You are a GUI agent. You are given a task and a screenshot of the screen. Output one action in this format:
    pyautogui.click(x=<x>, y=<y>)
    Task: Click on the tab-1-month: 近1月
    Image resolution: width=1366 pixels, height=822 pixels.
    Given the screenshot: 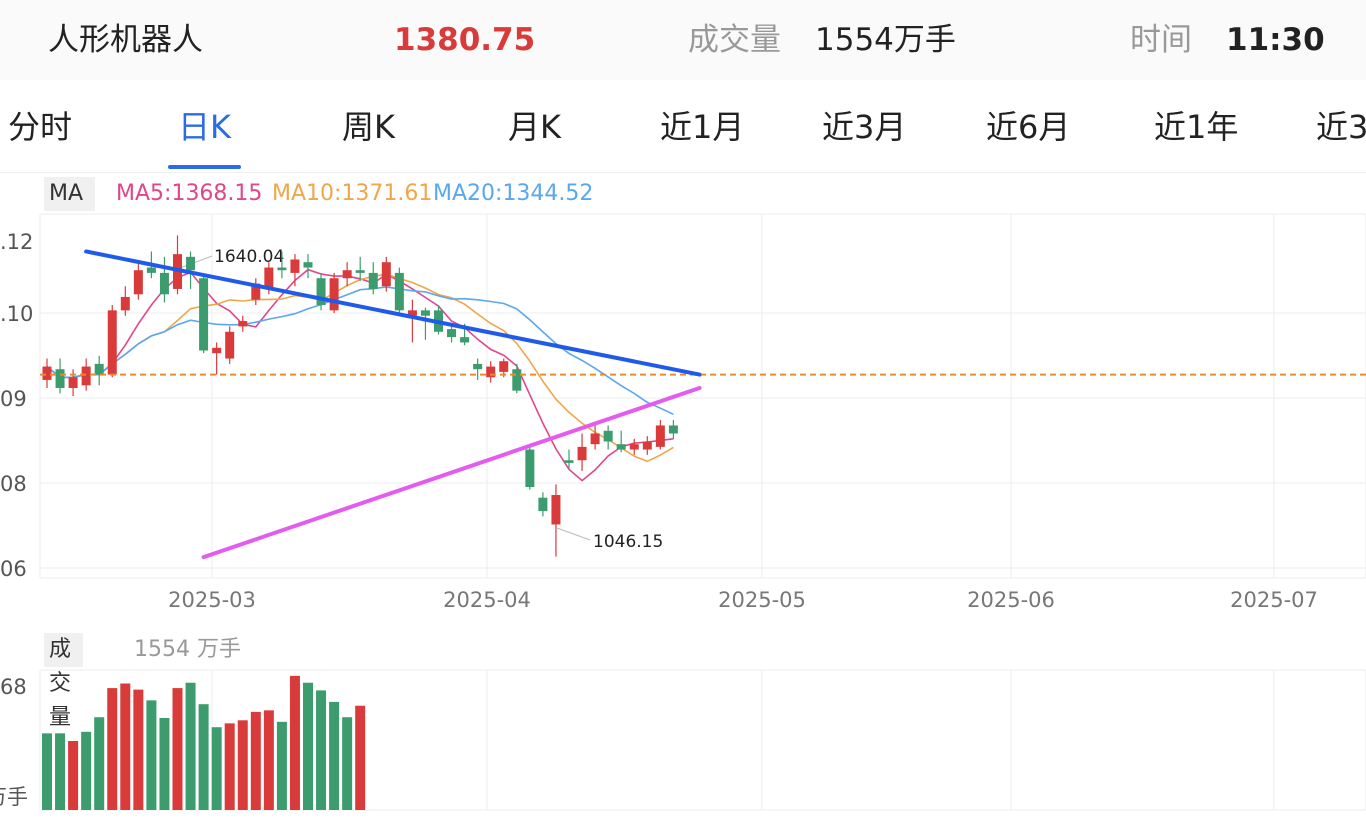 What is the action you would take?
    pyautogui.click(x=702, y=127)
    